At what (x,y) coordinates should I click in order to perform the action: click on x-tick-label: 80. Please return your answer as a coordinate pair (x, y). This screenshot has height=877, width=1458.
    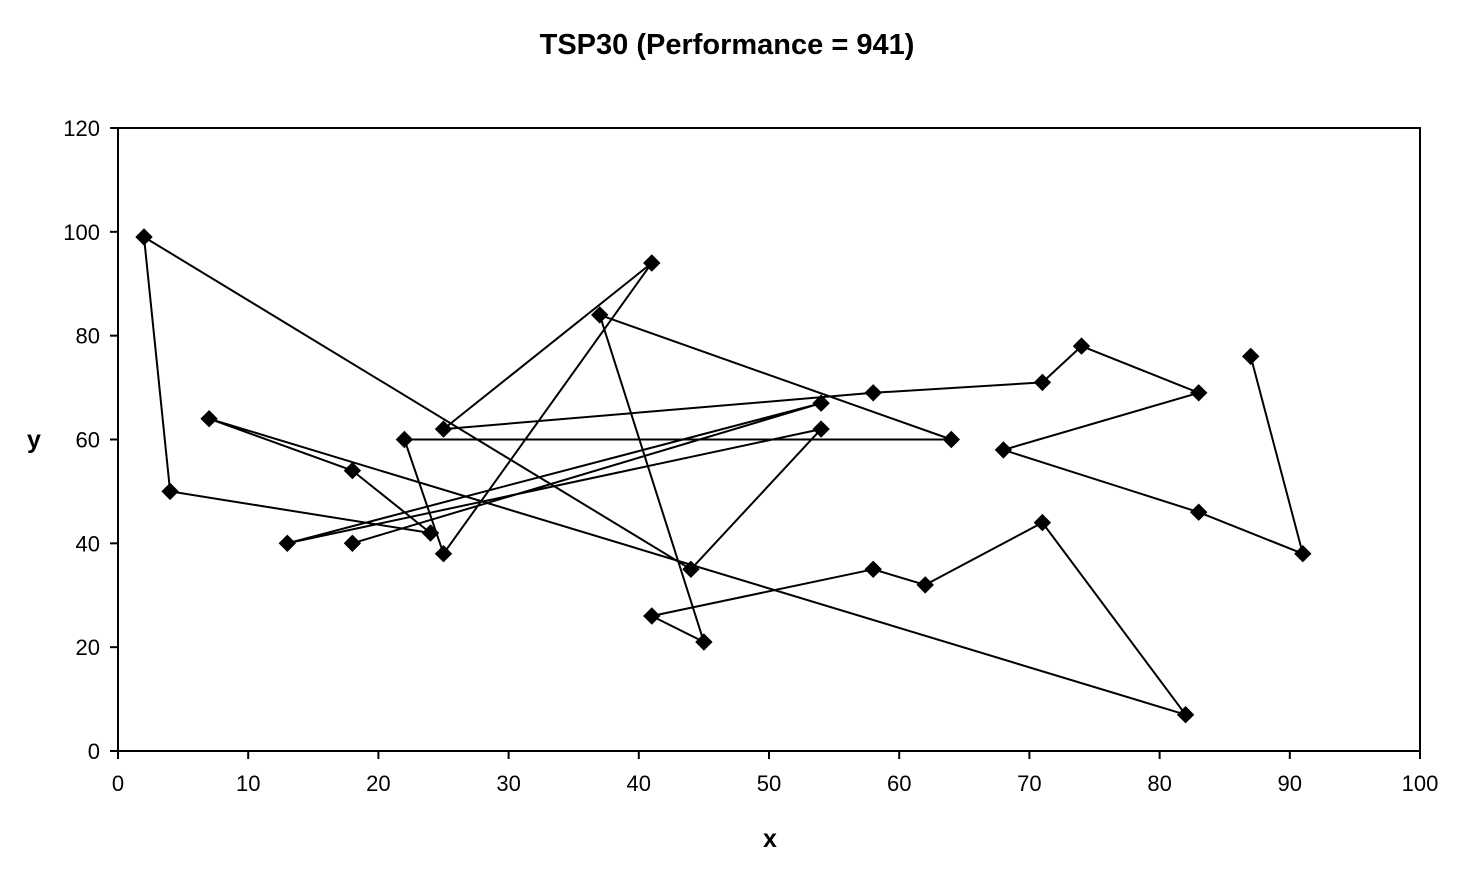
    Looking at the image, I should click on (1159, 783).